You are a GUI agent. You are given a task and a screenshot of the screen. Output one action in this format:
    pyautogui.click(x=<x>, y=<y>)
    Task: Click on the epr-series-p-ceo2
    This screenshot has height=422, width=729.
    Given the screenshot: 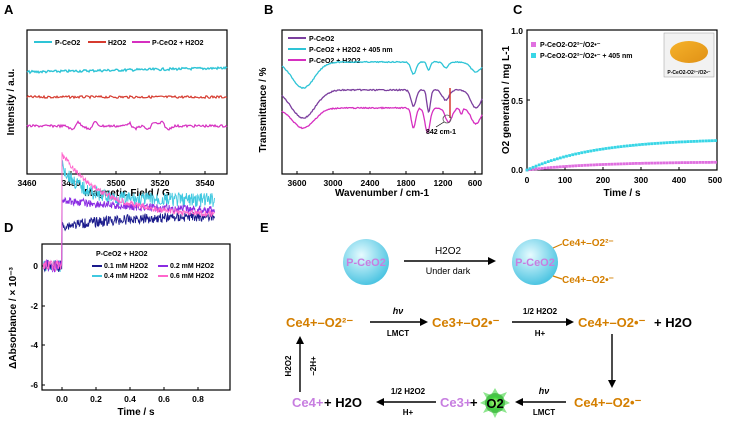 What is the action you would take?
    pyautogui.click(x=127, y=70)
    